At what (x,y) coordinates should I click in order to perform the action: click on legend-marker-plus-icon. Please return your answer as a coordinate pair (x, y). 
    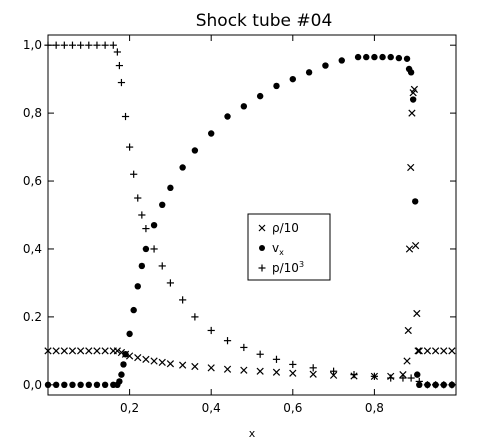
    Looking at the image, I should click on (262, 268).